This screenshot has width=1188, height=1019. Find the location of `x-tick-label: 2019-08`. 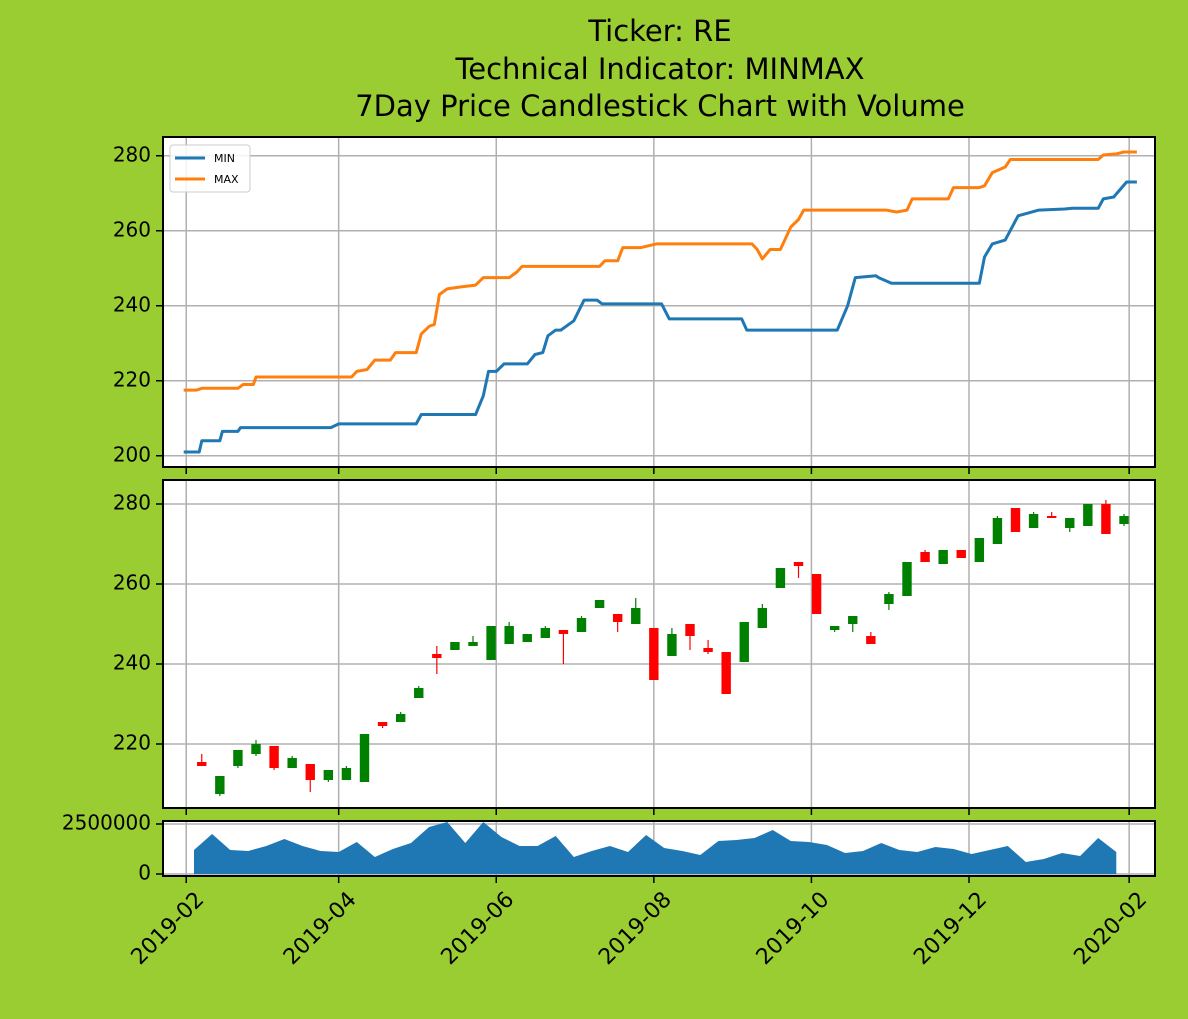

x-tick-label: 2019-08 is located at coordinates (635, 928).